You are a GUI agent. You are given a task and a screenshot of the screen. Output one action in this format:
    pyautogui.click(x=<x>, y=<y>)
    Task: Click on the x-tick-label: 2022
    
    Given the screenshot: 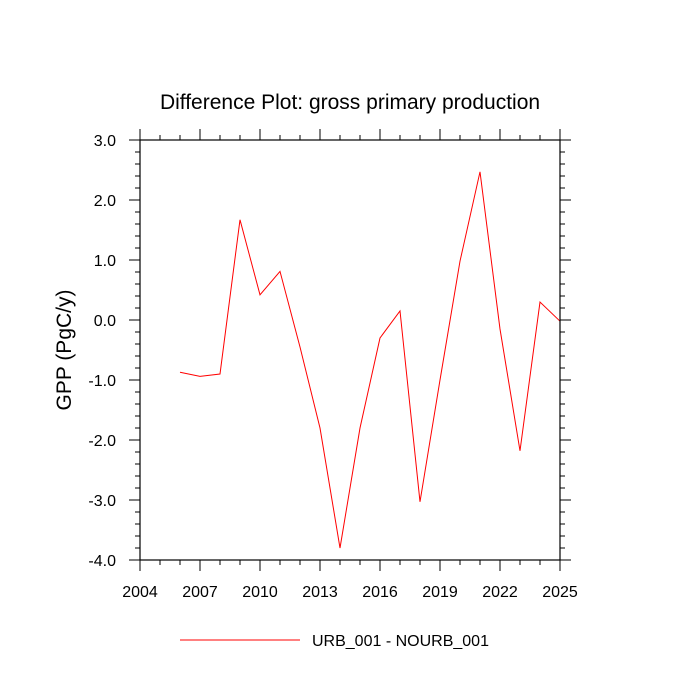 What is the action you would take?
    pyautogui.click(x=500, y=592)
    